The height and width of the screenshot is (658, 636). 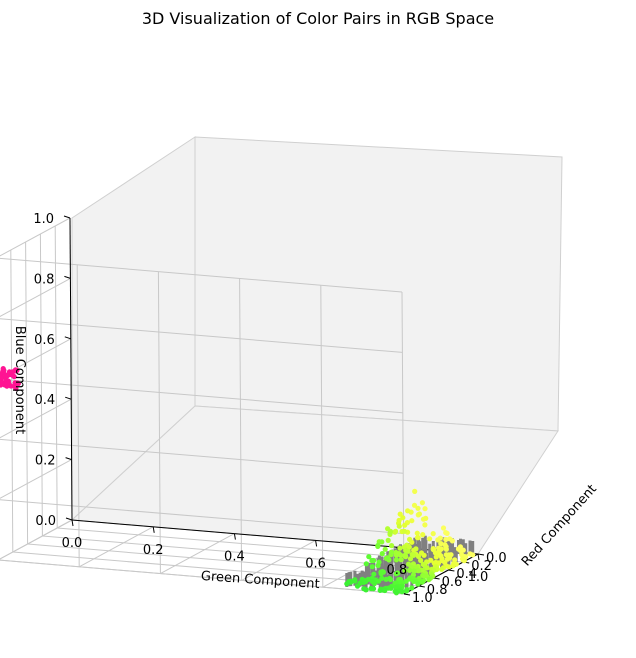 I want to click on z-tick-label: 0.0, so click(x=45, y=521).